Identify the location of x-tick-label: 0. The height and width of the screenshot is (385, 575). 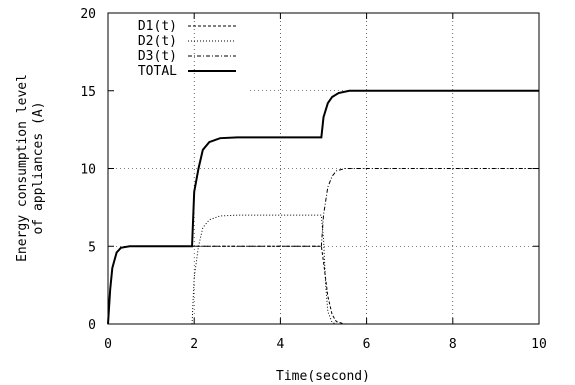
(108, 344).